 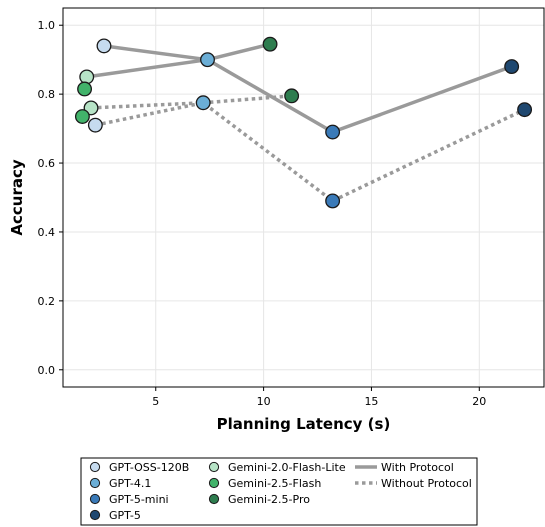 What do you see at coordinates (85, 89) in the screenshot?
I see `point-gemini-2-5-flash-with-protocol` at bounding box center [85, 89].